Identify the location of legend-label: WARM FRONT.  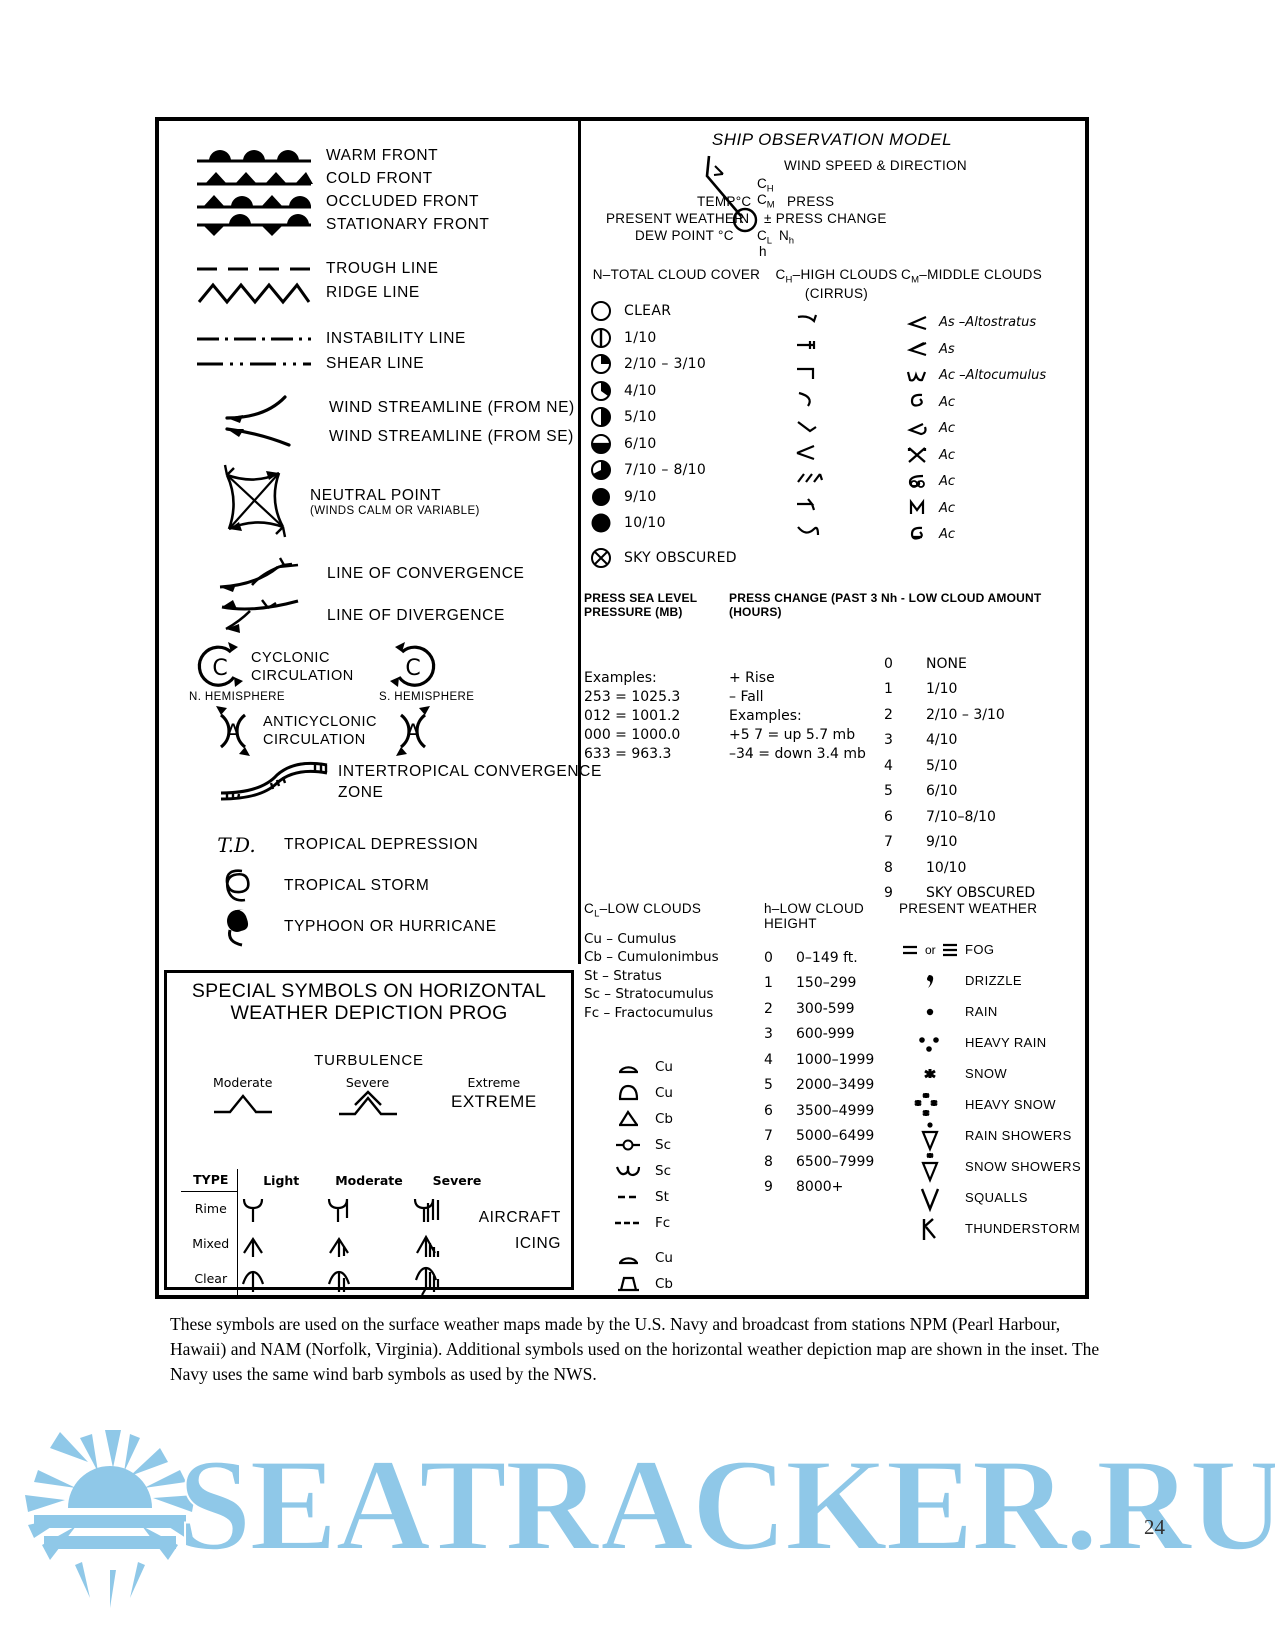
(382, 155).